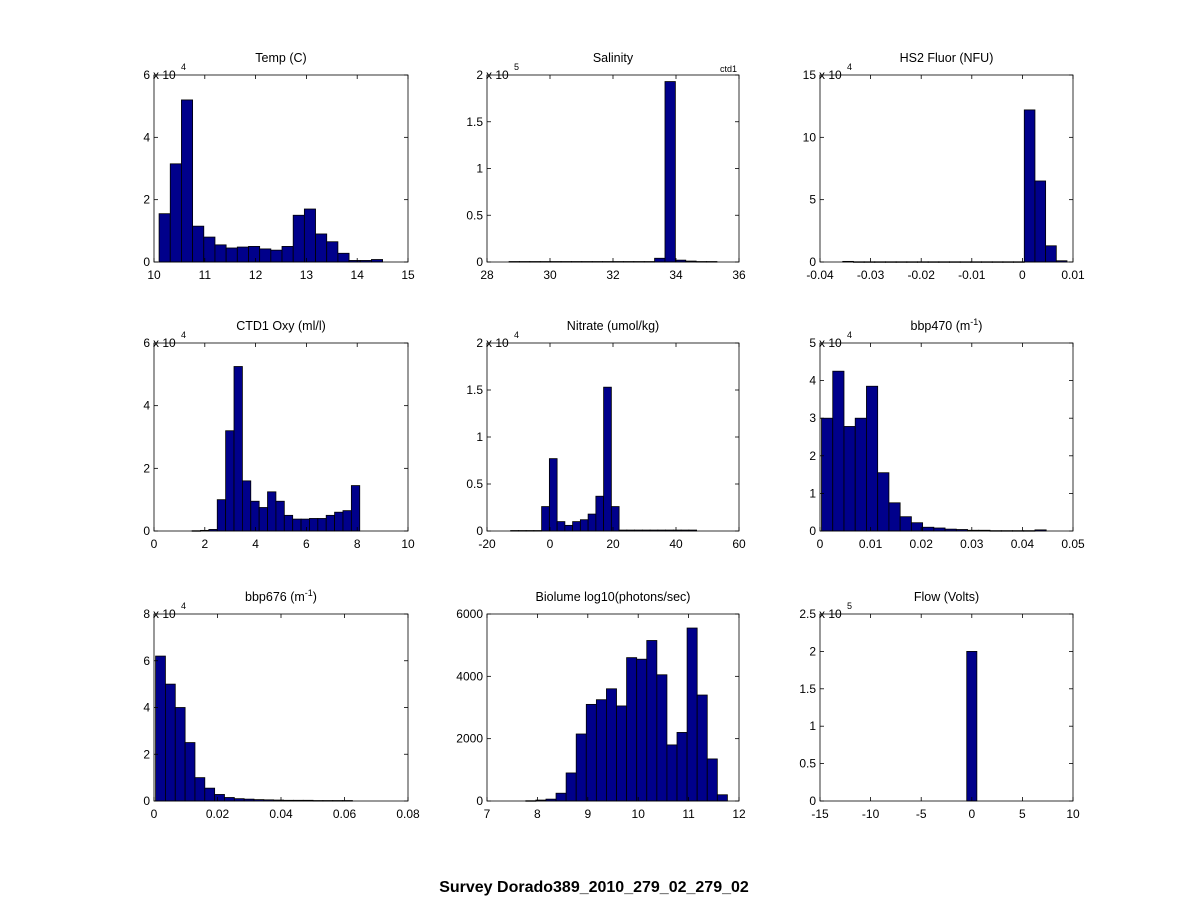 The height and width of the screenshot is (900, 1188). I want to click on panel-title: CTD1 Oxy (ml/l), so click(281, 326).